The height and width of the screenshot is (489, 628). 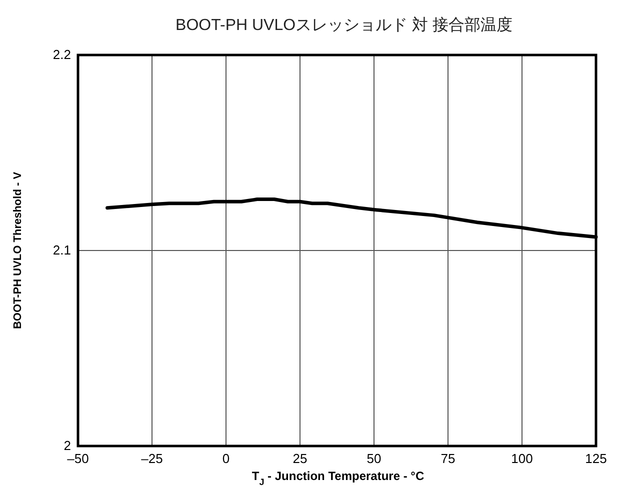 I want to click on x-tick-label: 25, so click(x=300, y=458).